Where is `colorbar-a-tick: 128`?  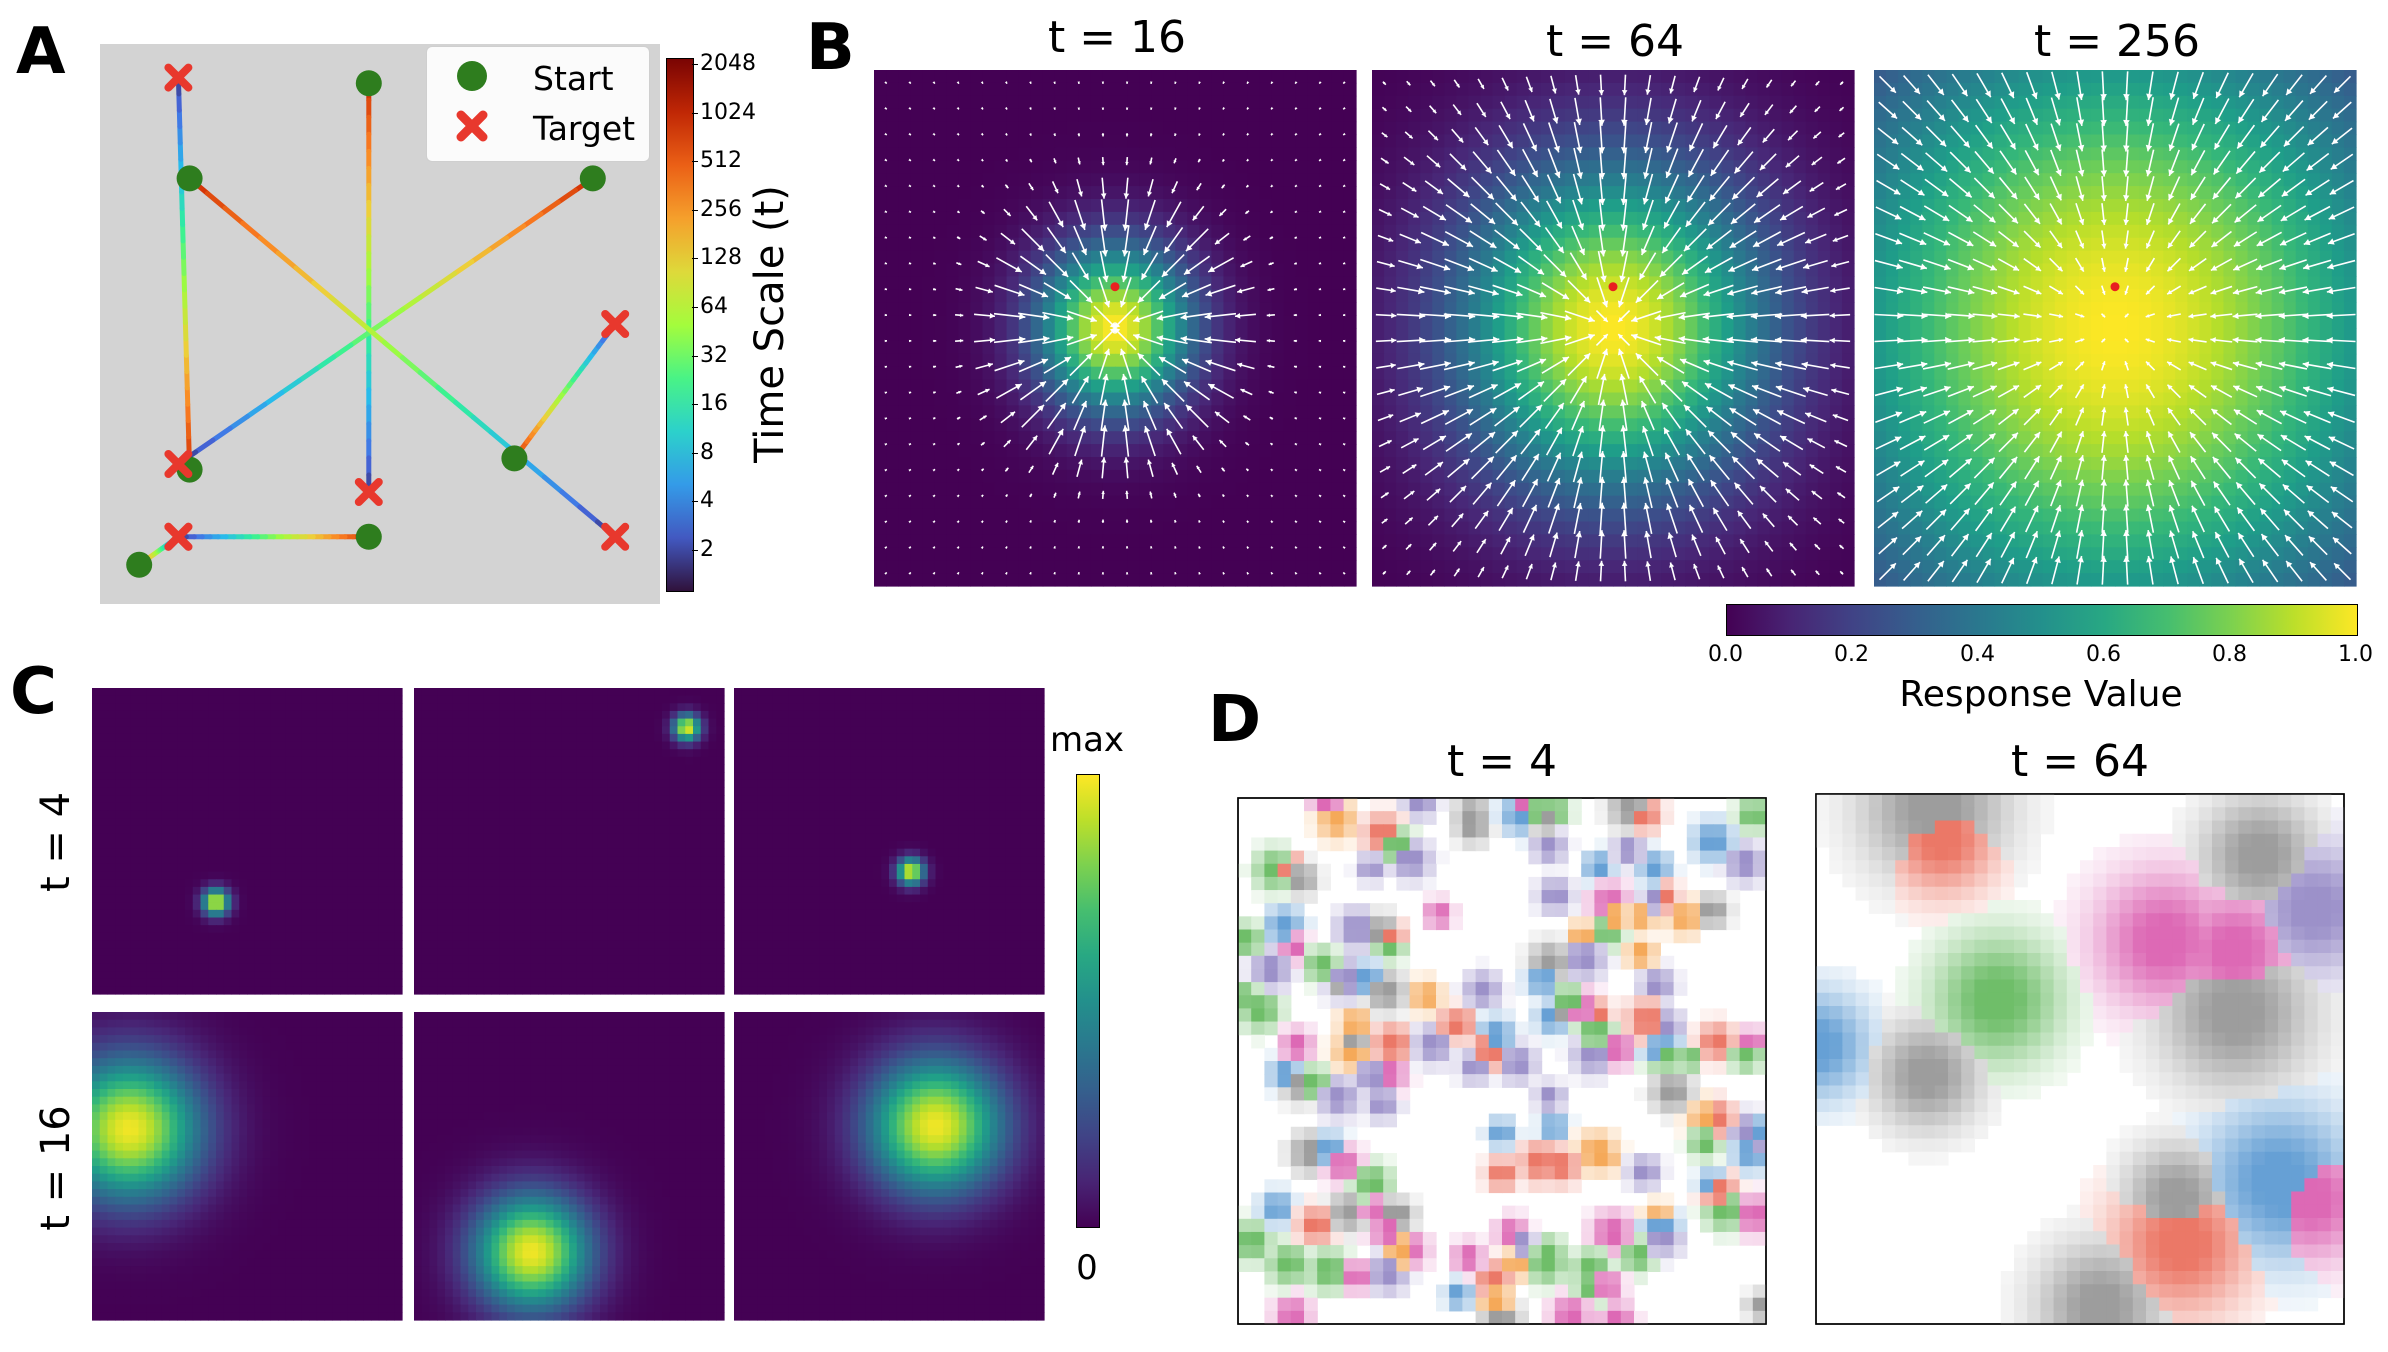
colorbar-a-tick: 128 is located at coordinates (721, 258).